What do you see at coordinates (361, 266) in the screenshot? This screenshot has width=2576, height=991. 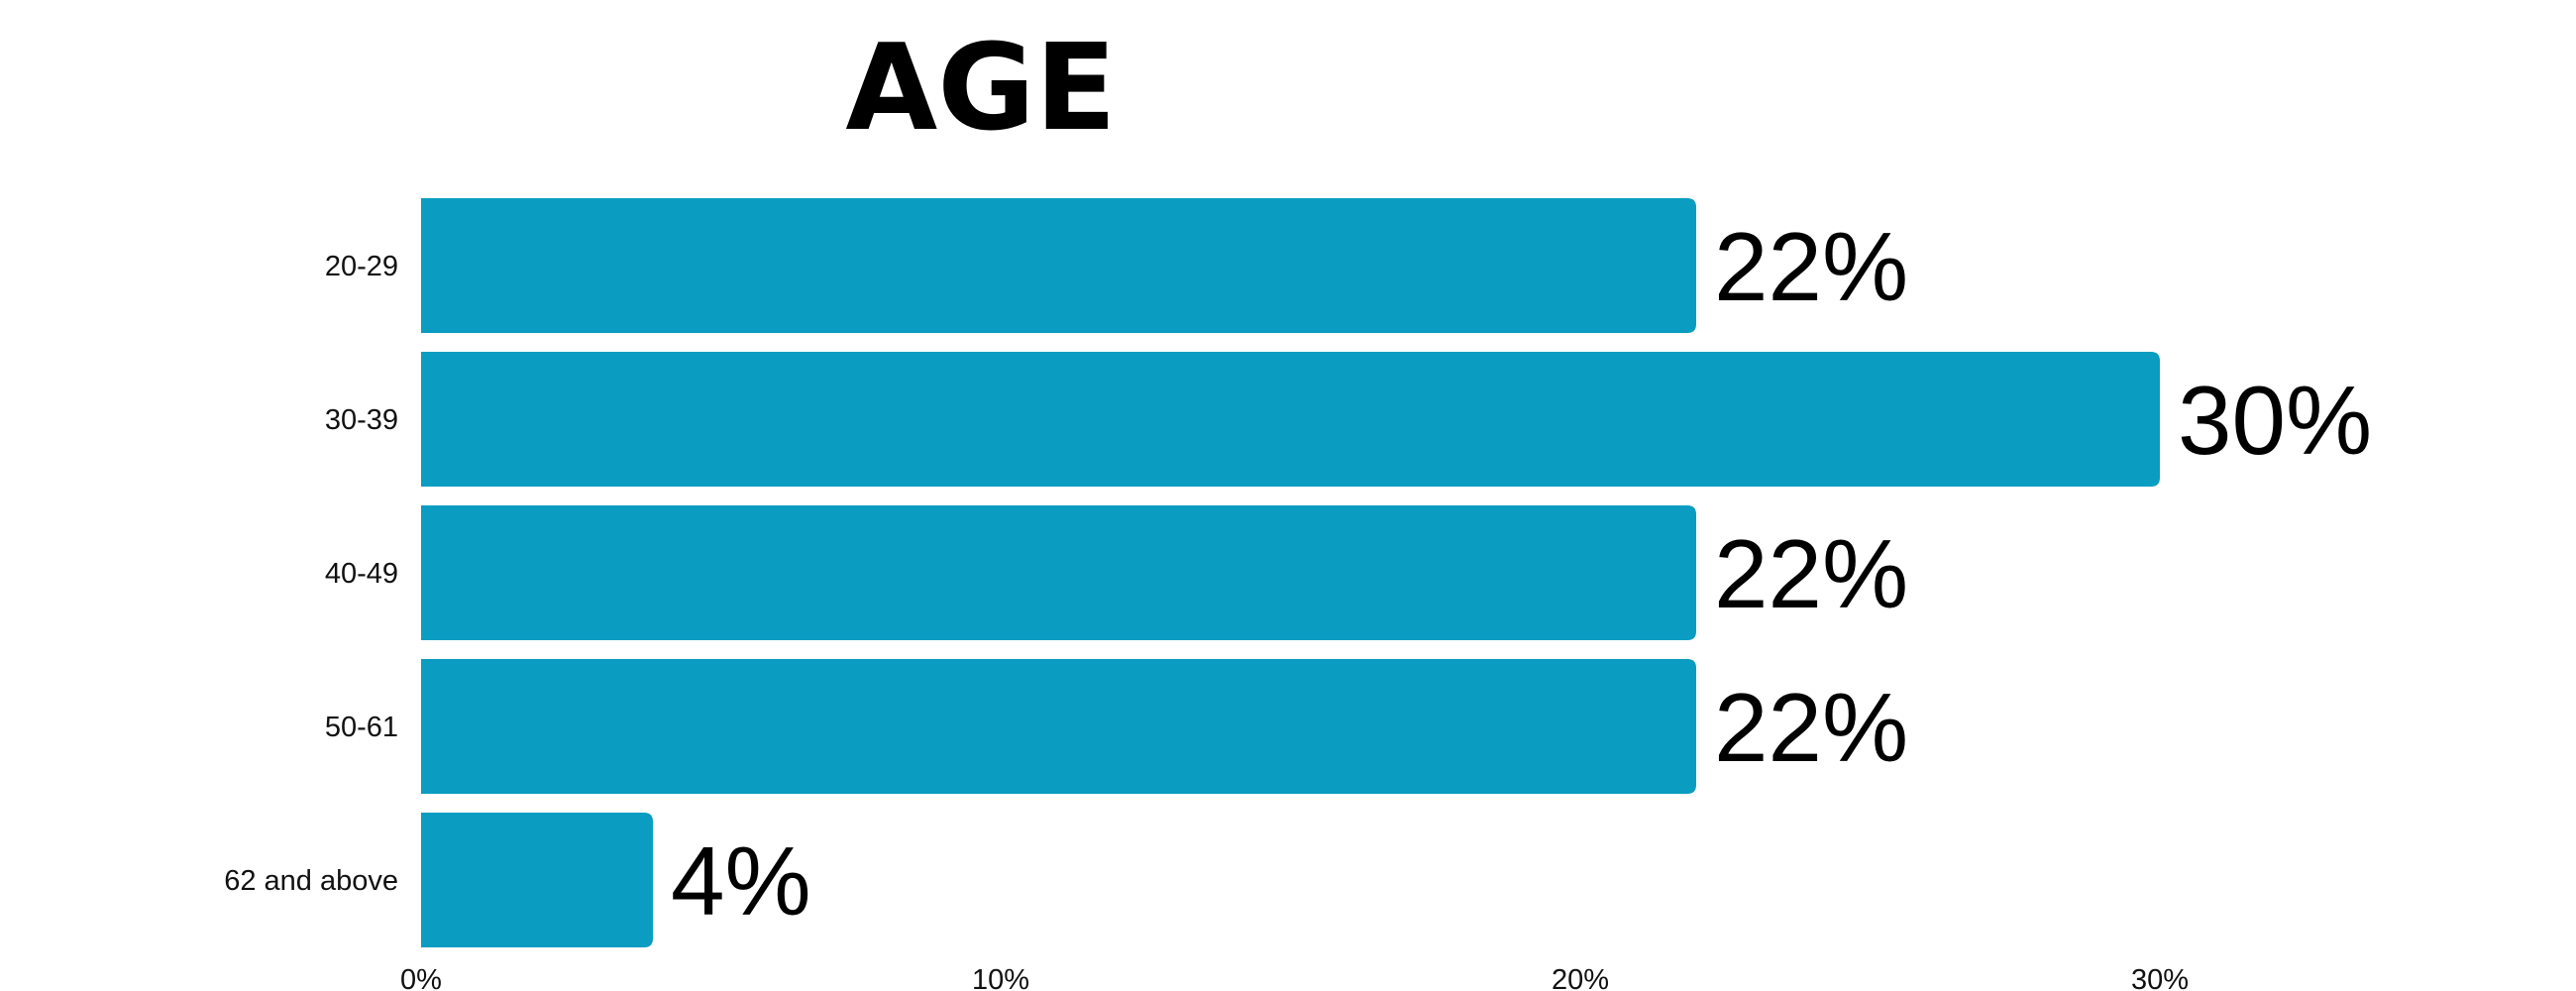 I see `category-label: 20-29` at bounding box center [361, 266].